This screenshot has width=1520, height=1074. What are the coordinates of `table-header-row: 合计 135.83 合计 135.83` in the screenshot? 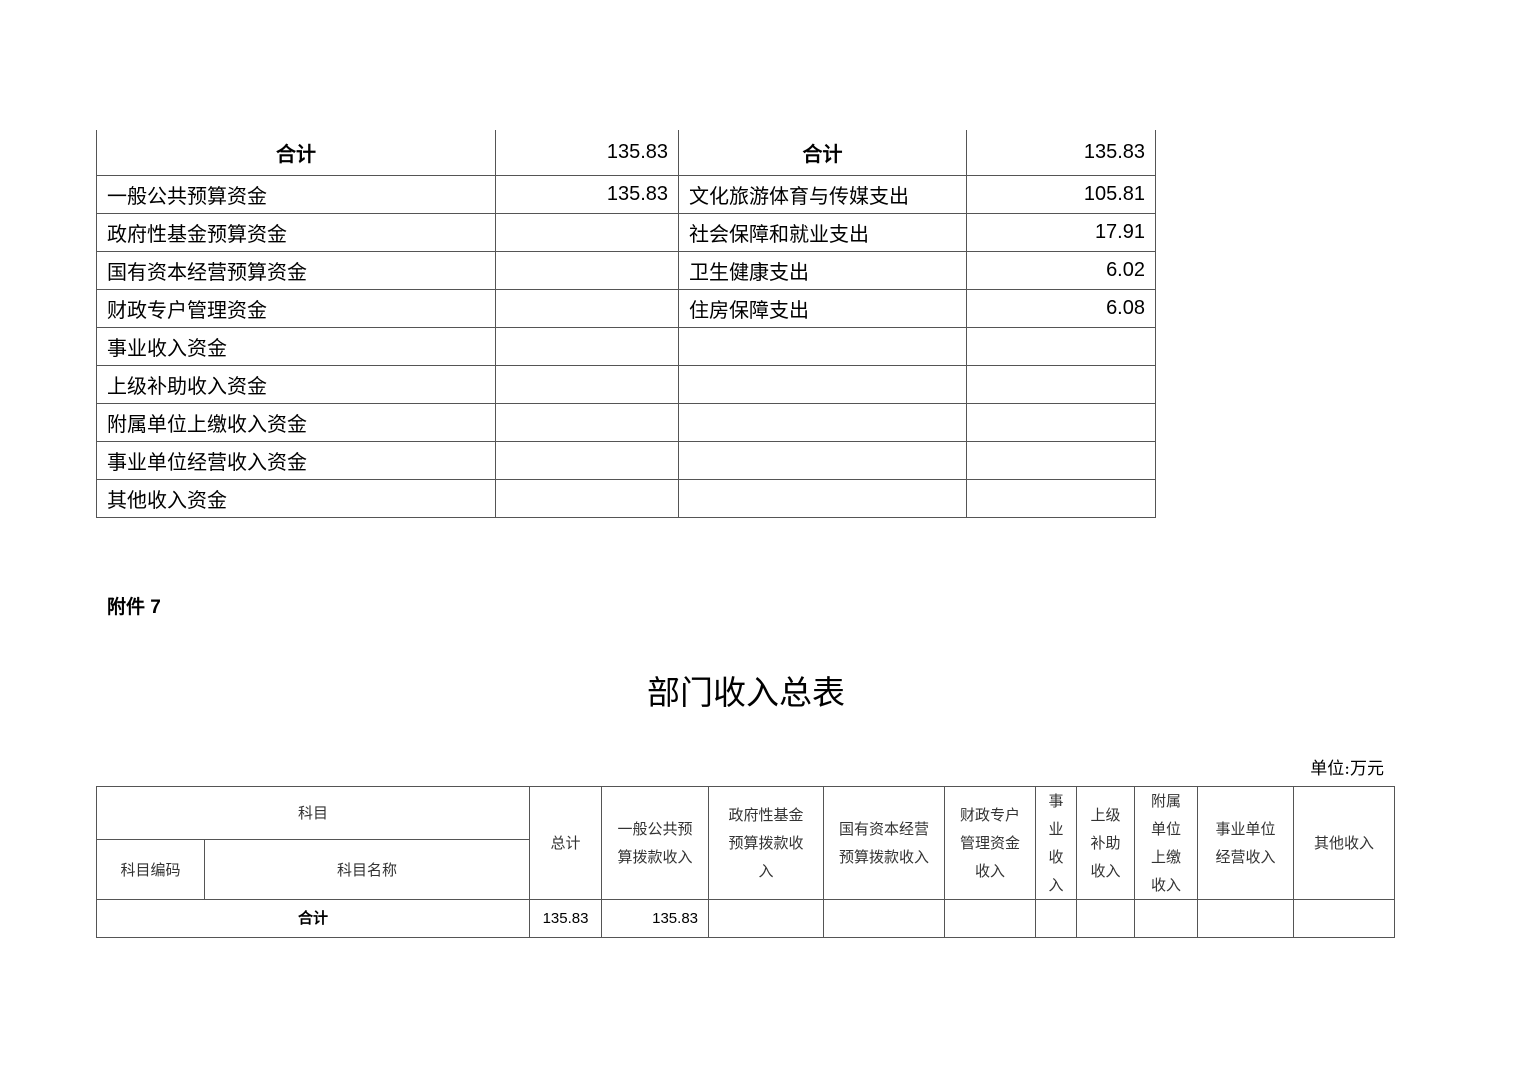 It's located at (626, 153).